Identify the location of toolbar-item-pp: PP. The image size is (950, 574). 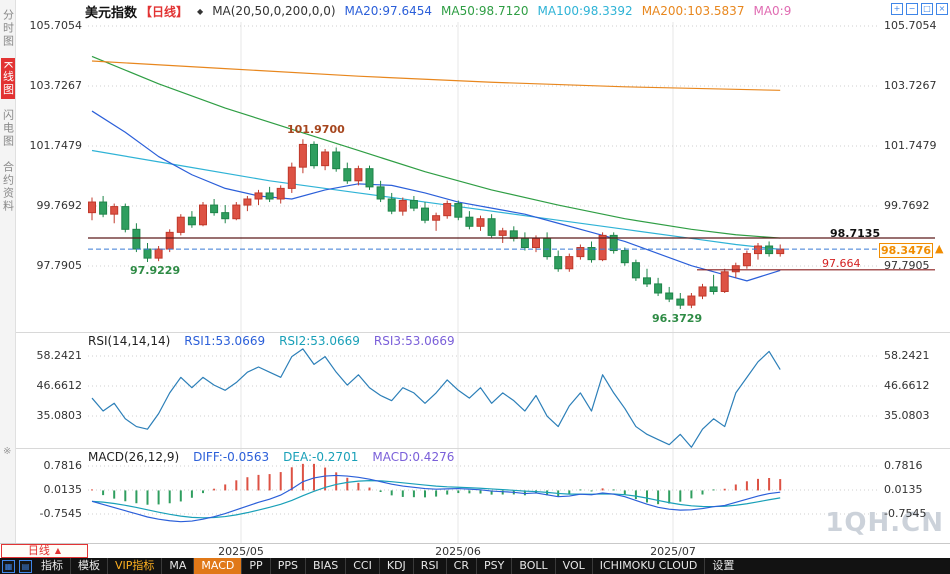
(255, 566).